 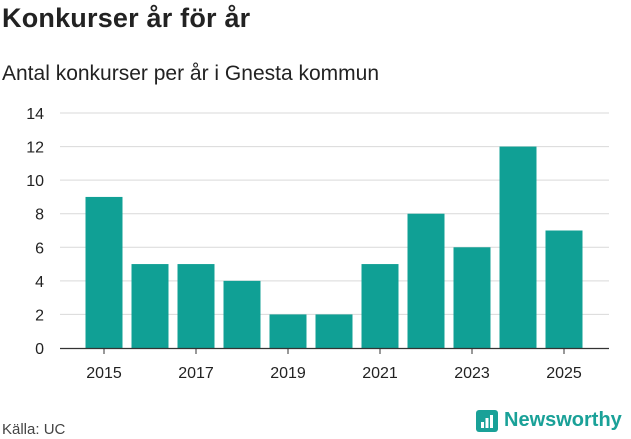 I want to click on brand-name: Newsworthy, so click(x=563, y=420).